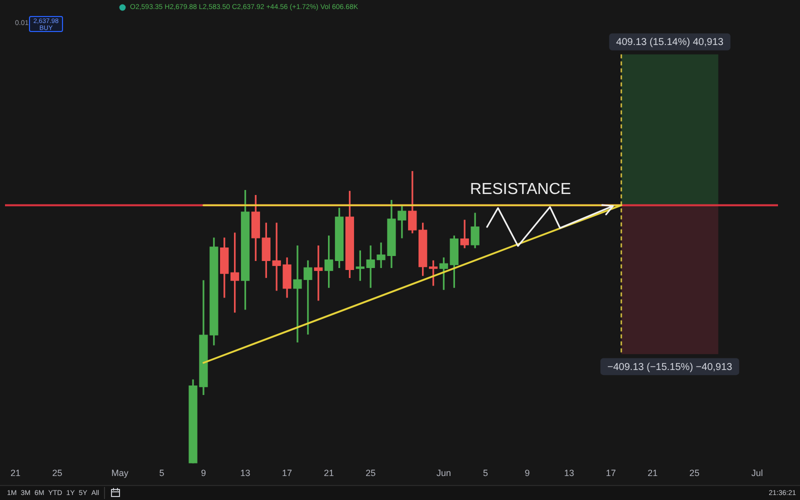  Describe the element at coordinates (443, 473) in the screenshot. I see `x-tick-label: Jun` at that location.